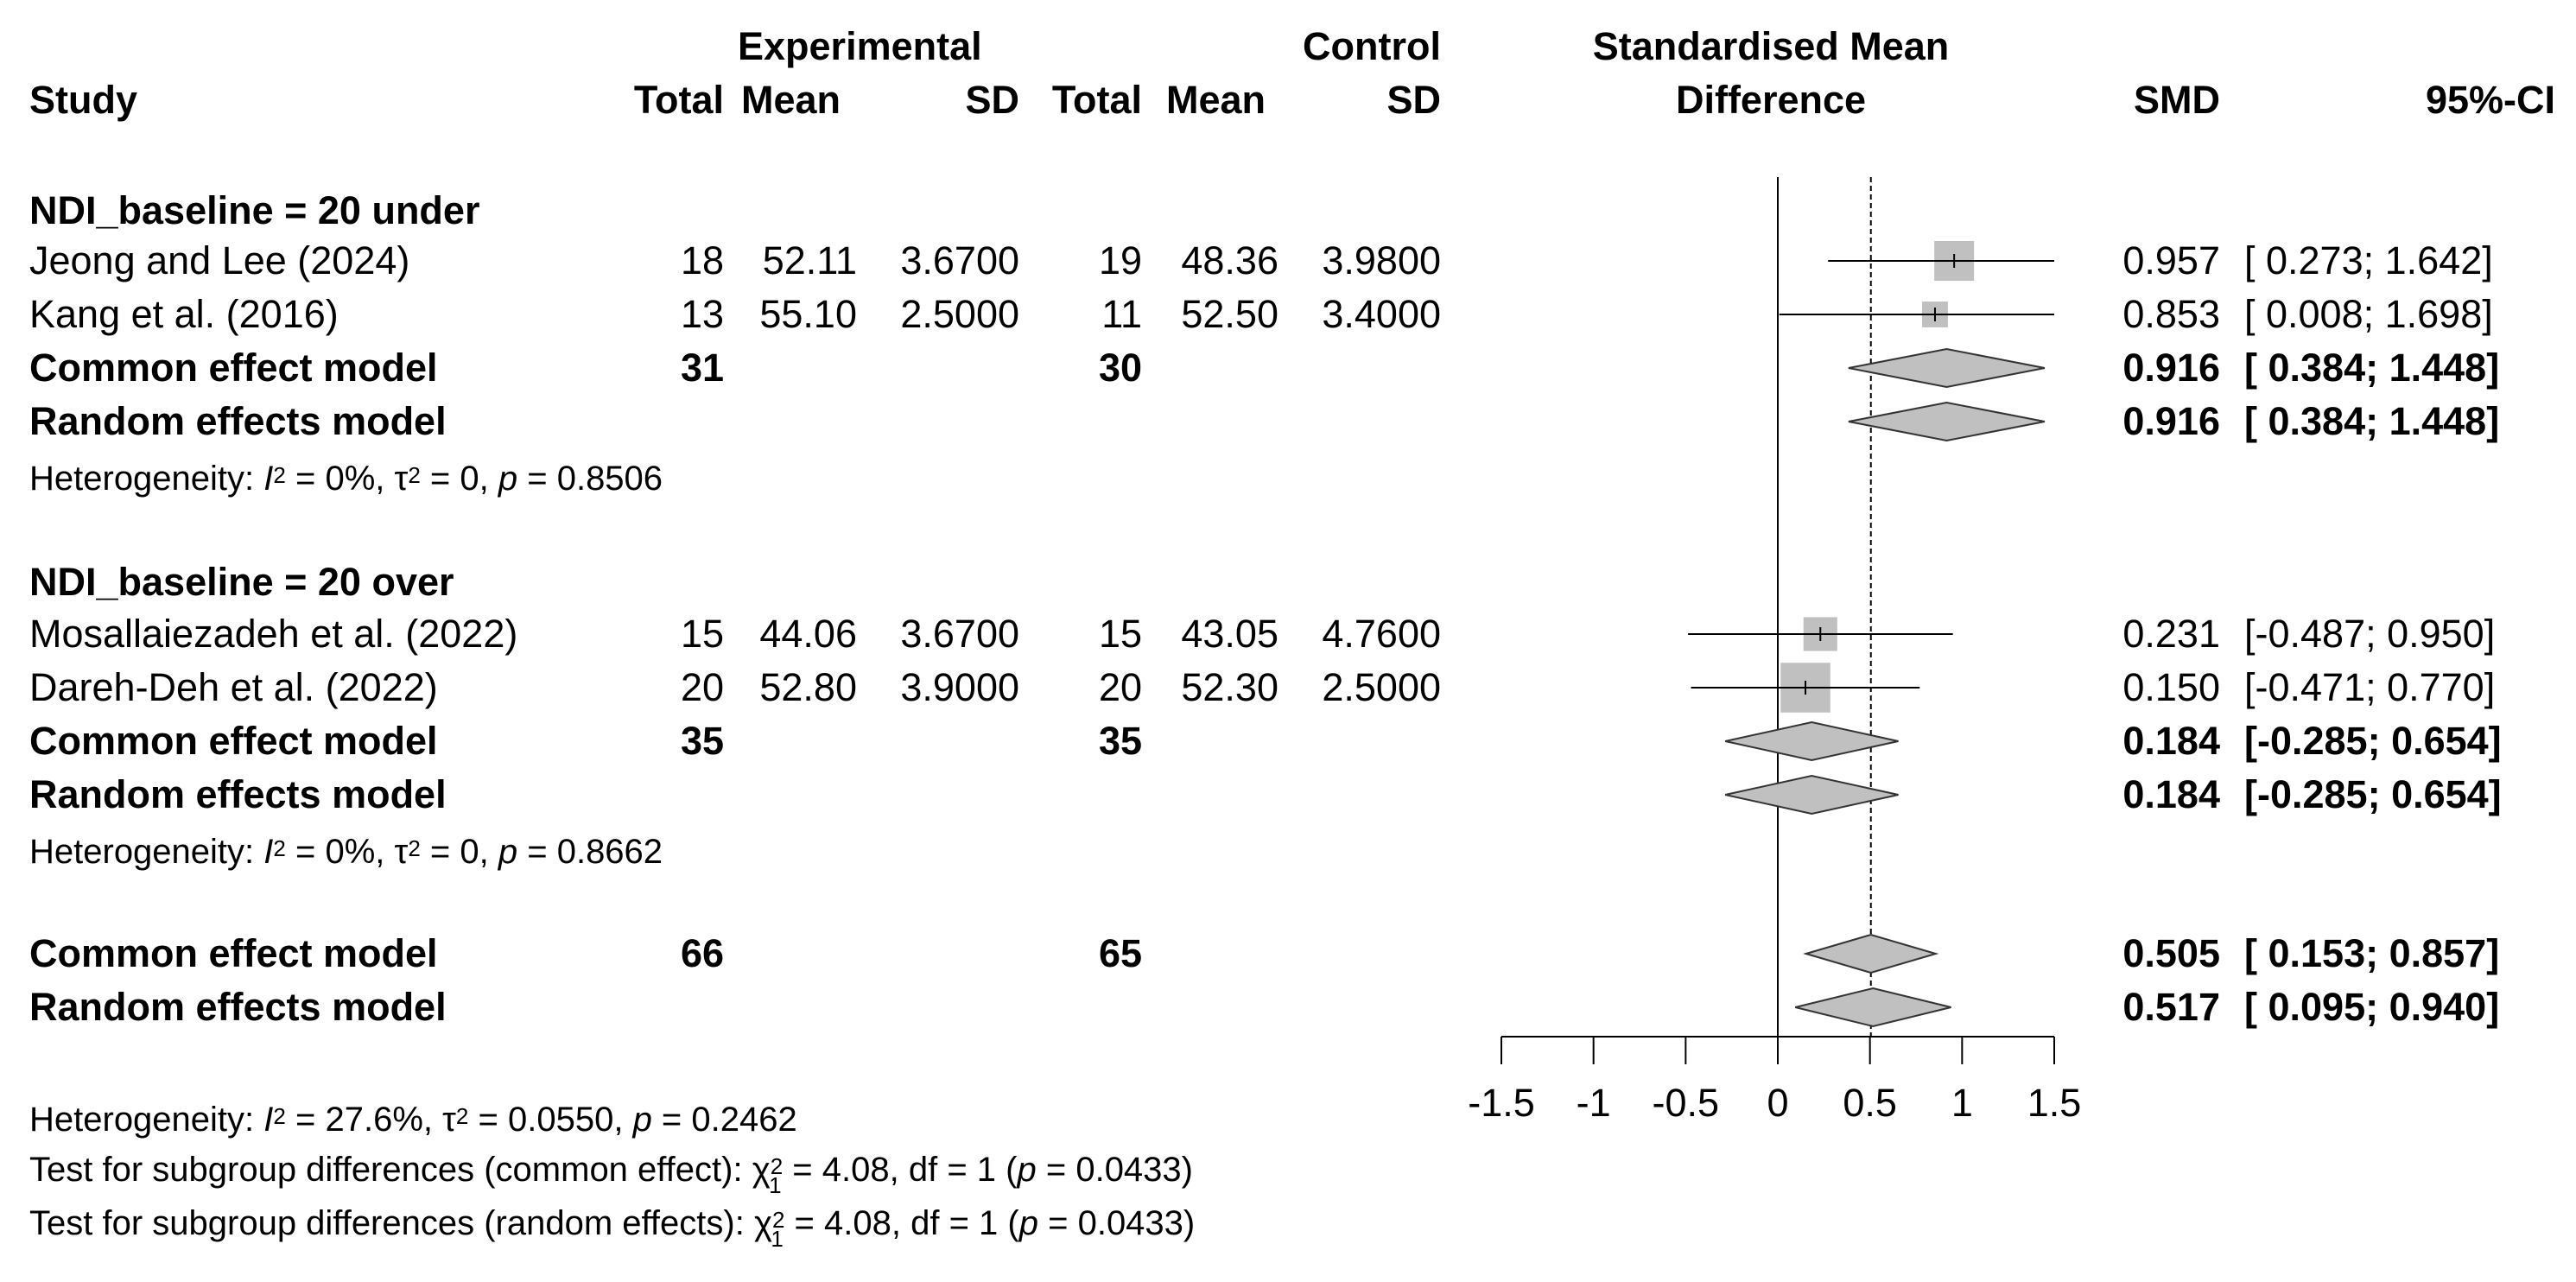  I want to click on exp-mean: 55.10, so click(808, 314).